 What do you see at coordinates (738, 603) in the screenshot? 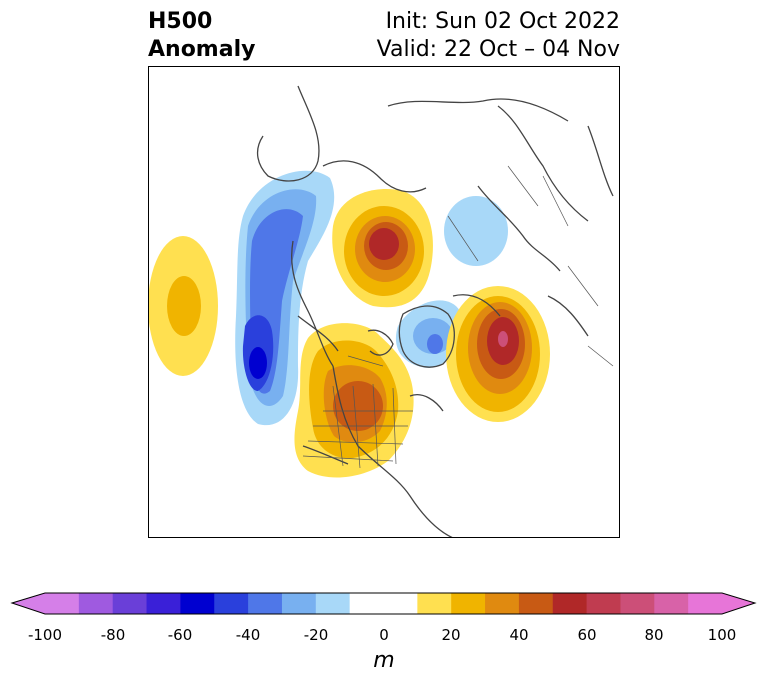
I see `colorbar-over-arrow` at bounding box center [738, 603].